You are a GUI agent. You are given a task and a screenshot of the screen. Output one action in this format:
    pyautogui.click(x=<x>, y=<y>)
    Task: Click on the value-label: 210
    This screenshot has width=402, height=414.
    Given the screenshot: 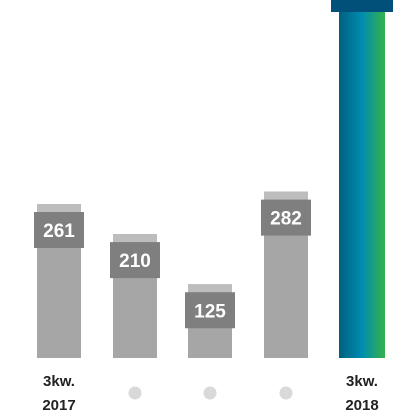 What is the action you would take?
    pyautogui.click(x=135, y=261)
    